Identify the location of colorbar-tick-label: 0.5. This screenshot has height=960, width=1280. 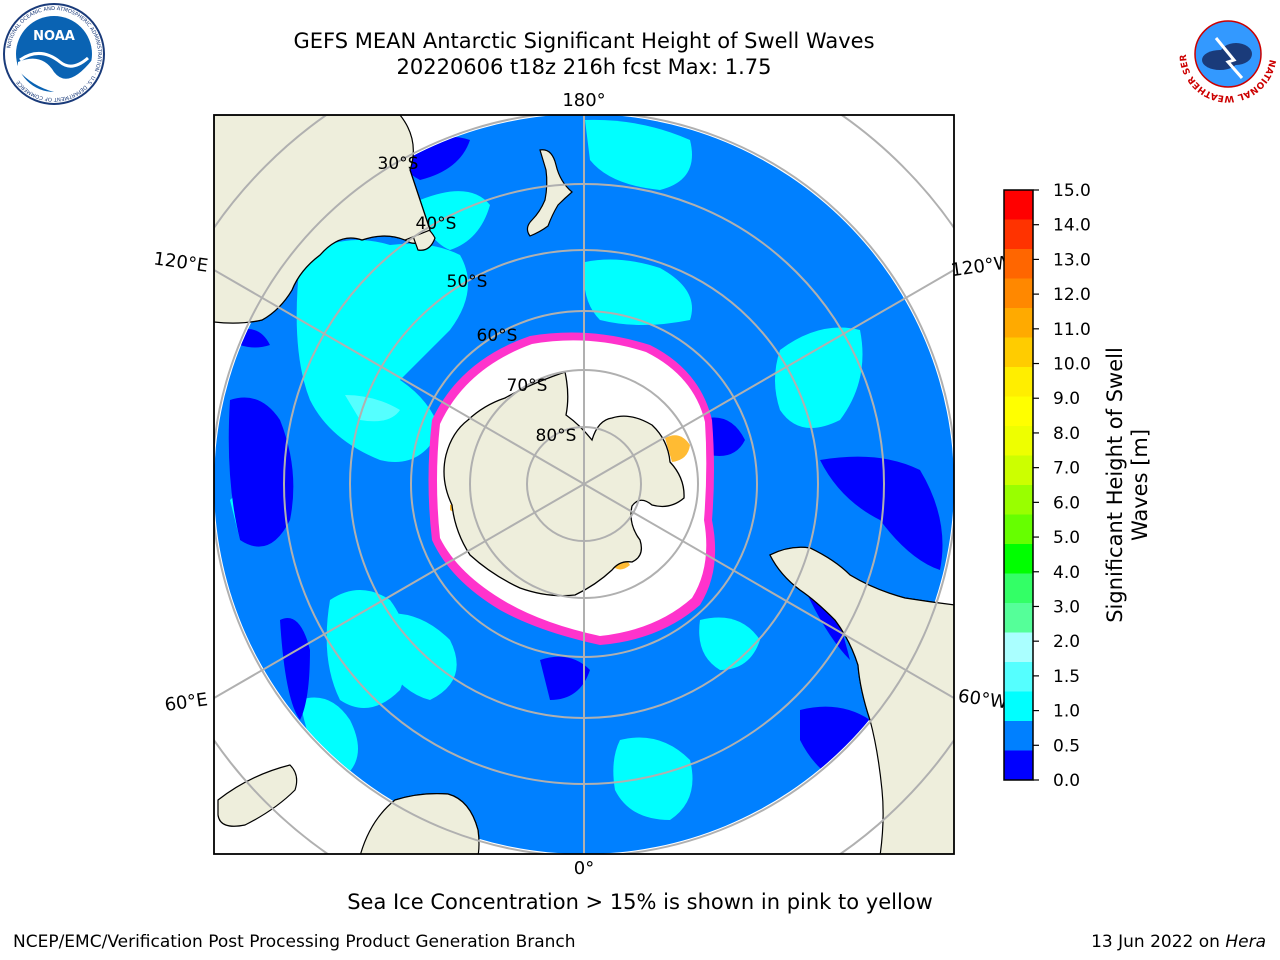
(1066, 746).